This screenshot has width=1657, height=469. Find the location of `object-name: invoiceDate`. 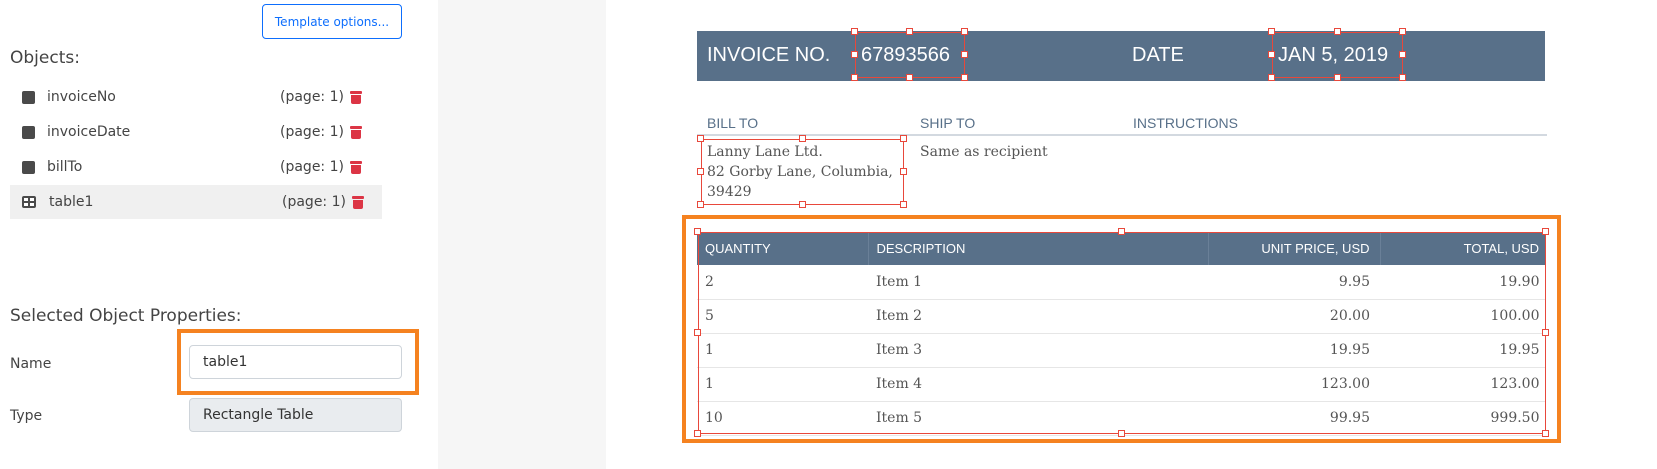

object-name: invoiceDate is located at coordinates (89, 132).